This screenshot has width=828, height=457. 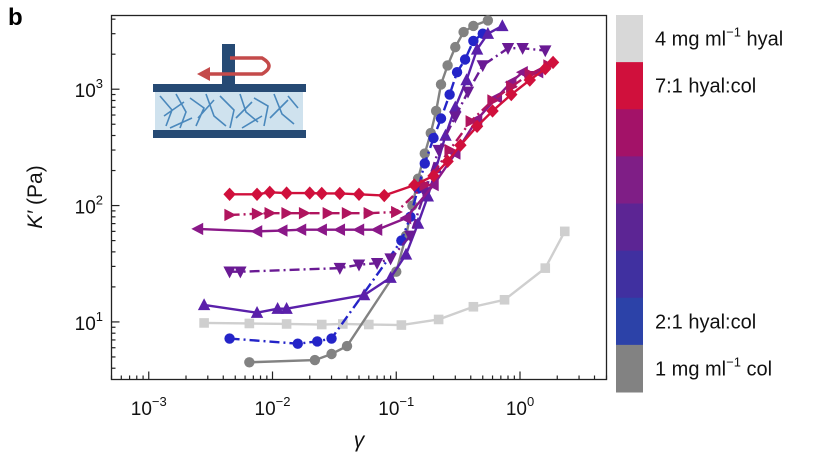 I want to click on legend-label-tail: hyal, so click(x=762, y=40).